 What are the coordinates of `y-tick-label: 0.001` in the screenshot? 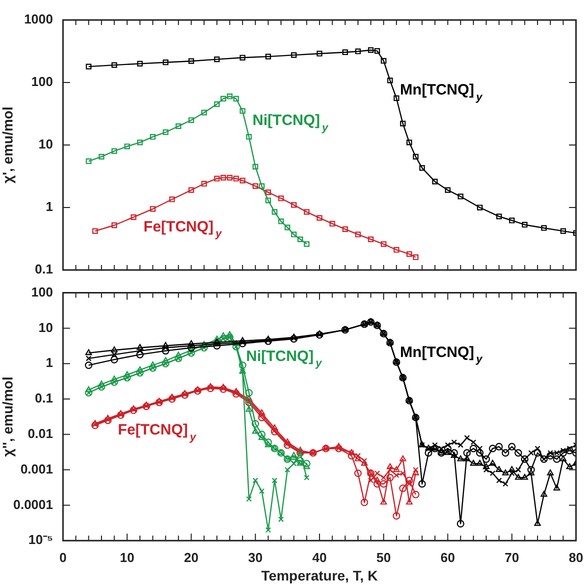 It's located at (36, 468).